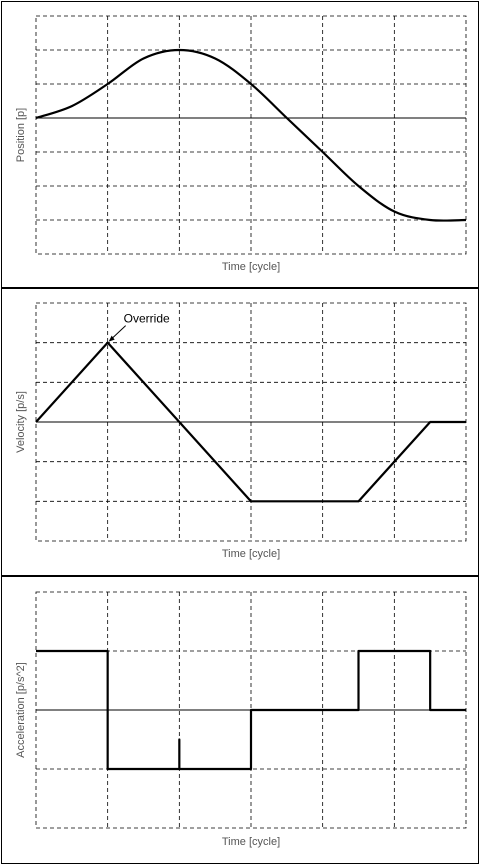 The image size is (481, 865). I want to click on velocity-y-axis-label: Velocity [p/s], so click(21, 422).